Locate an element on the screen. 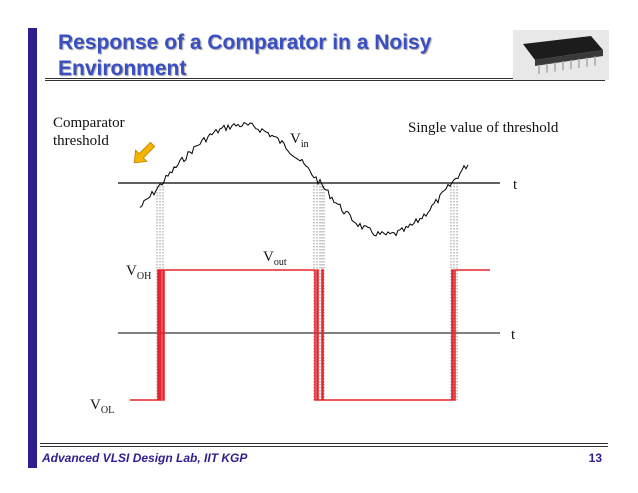 The width and height of the screenshot is (638, 493). single-value-label: Single value of threshold is located at coordinates (483, 128).